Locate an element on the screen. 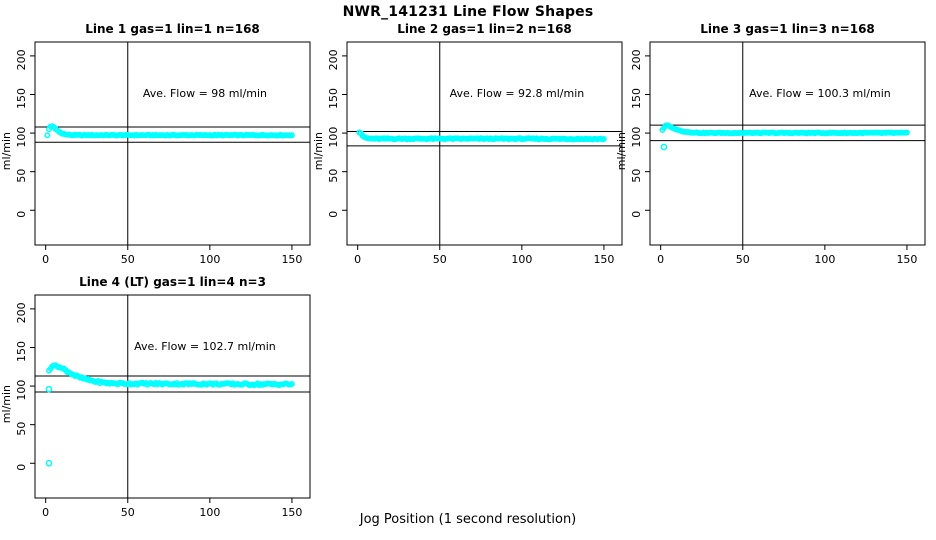  chart-text: Line 4 (LT) gas=1 lin=4 n=3 is located at coordinates (172, 282).